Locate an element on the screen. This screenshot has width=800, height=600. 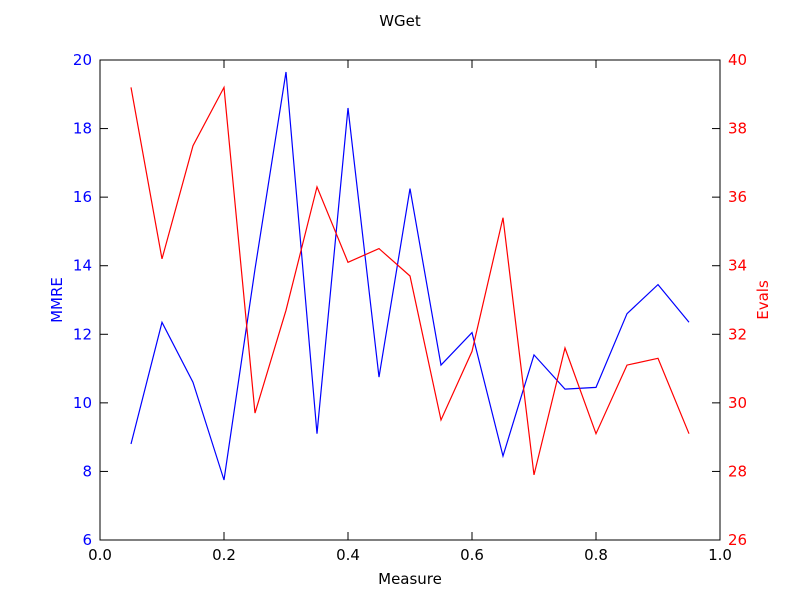
y-right-tick-label: 26 is located at coordinates (737, 540).